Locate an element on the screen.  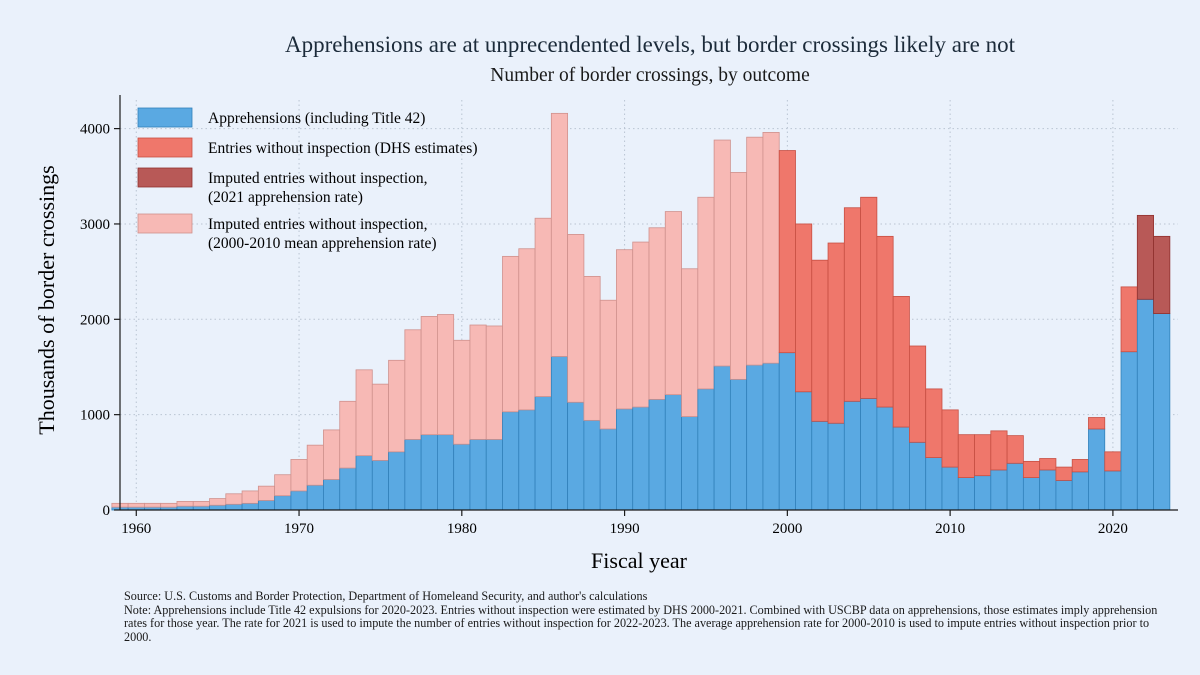
chart-subtitle: Number of border crossings, by outcome is located at coordinates (650, 75).